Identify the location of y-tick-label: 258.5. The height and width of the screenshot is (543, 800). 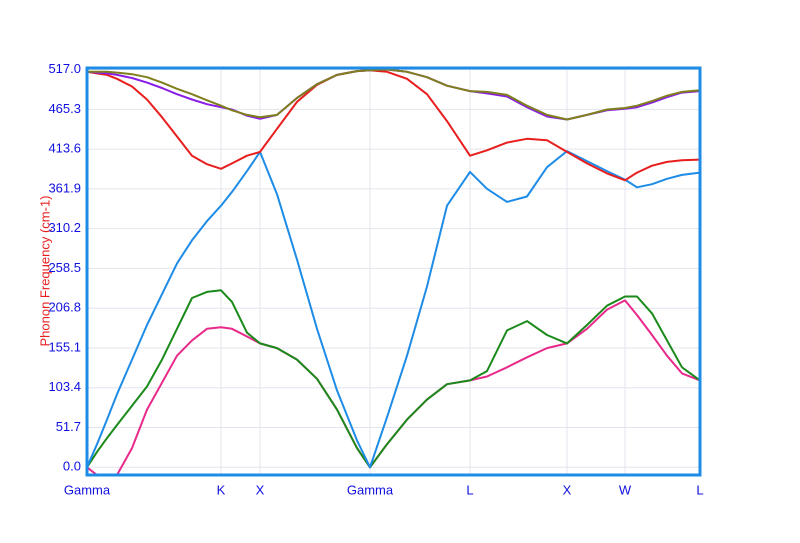
(64, 267).